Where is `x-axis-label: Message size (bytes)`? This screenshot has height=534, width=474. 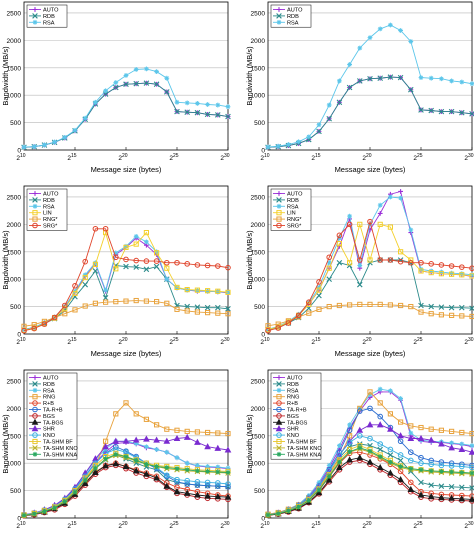
x-axis-label: Message size (bytes) is located at coordinates (126, 353).